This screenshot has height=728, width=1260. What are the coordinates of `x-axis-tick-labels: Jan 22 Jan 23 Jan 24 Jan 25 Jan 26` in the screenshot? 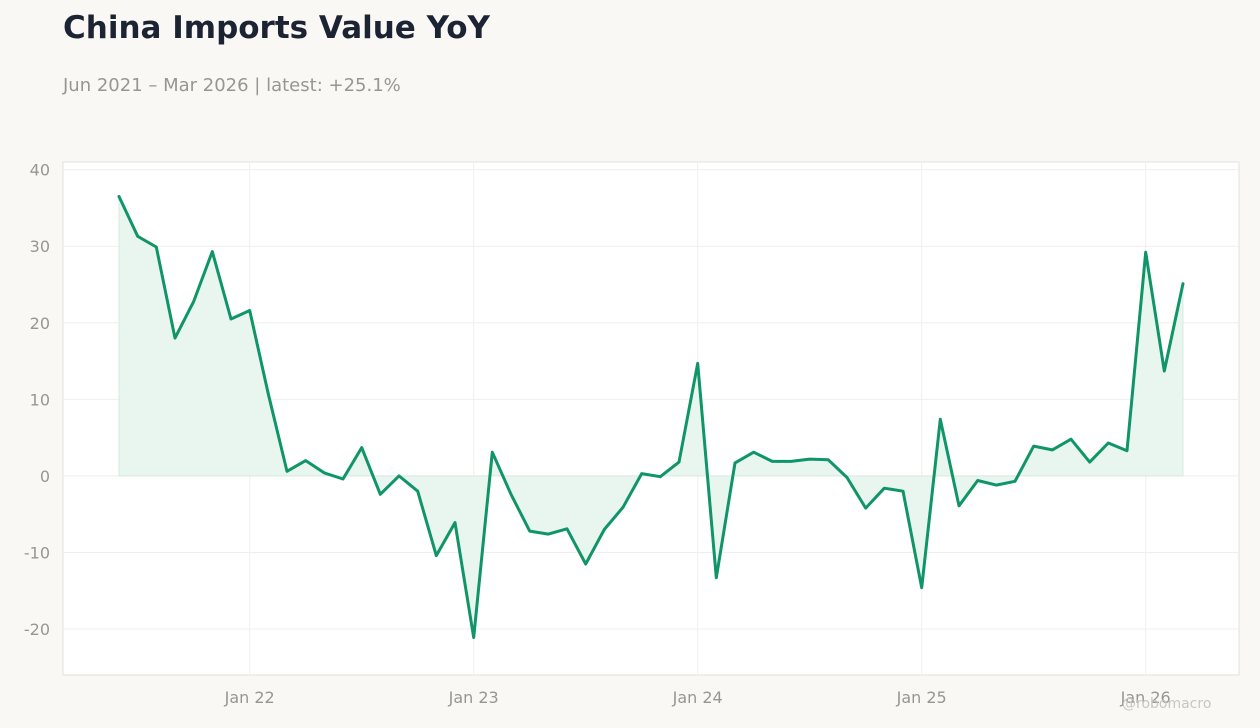 It's located at (697, 697).